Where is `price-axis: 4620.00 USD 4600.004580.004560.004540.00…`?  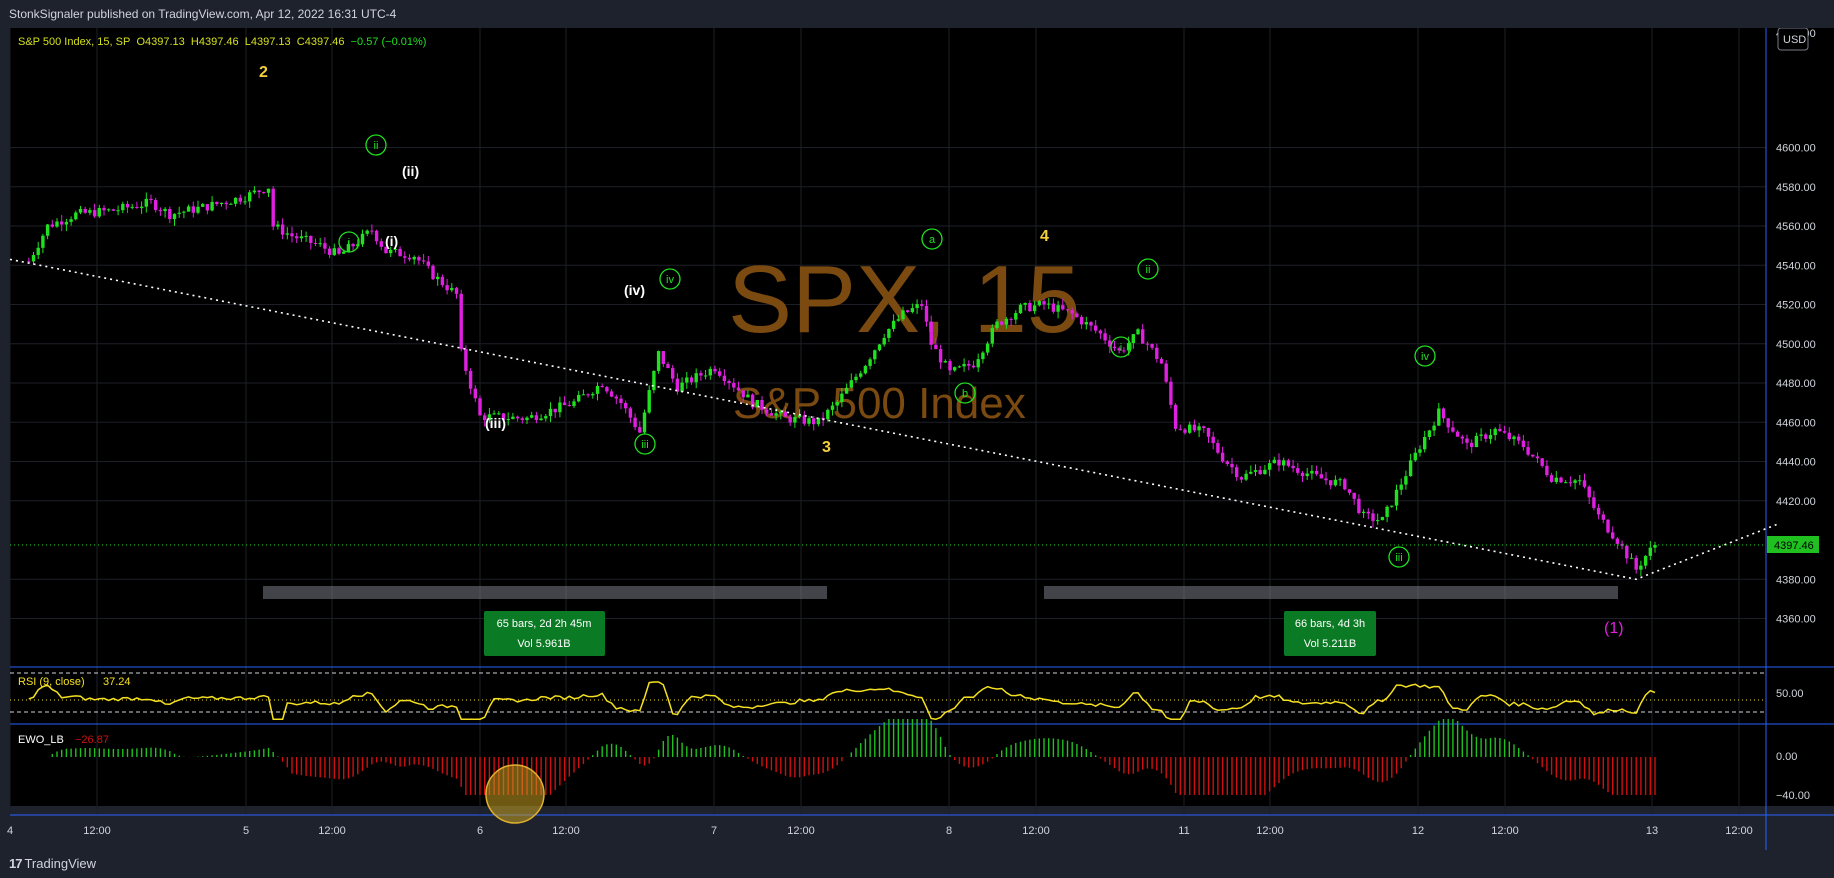
price-axis: 4620.00 USD 4600.004580.004560.004540.00… is located at coordinates (1796, 327).